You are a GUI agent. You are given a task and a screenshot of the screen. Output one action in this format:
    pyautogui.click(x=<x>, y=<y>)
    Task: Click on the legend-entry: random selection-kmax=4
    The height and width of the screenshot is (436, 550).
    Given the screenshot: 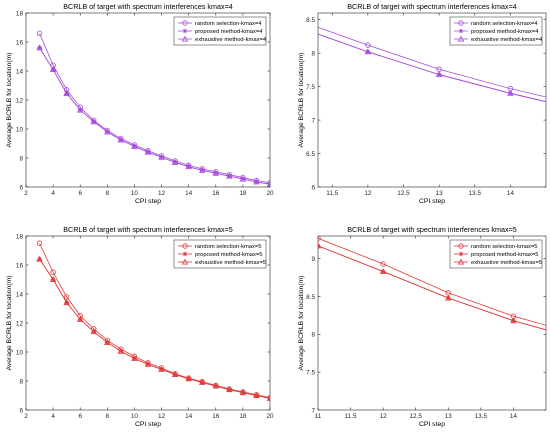 What is the action you would take?
    pyautogui.click(x=228, y=24)
    